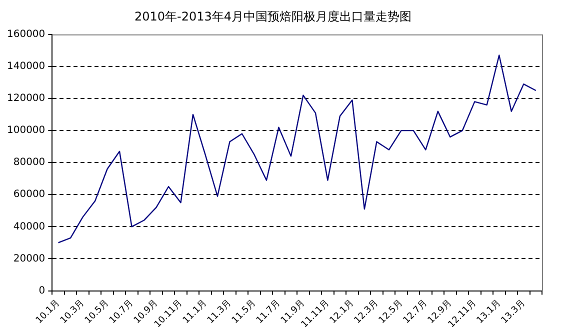 The height and width of the screenshot is (335, 582). Describe the element at coordinates (26, 66) in the screenshot. I see `y-tick-label: 140000` at that location.